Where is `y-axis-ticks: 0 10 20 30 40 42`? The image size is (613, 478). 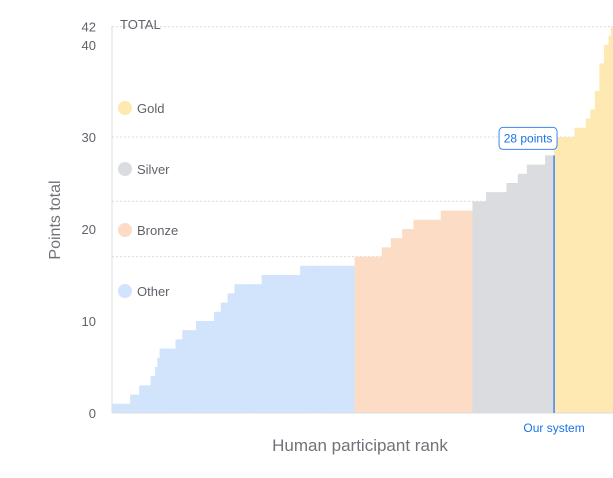
y-axis-ticks: 0 10 20 30 40 42 is located at coordinates (89, 220).